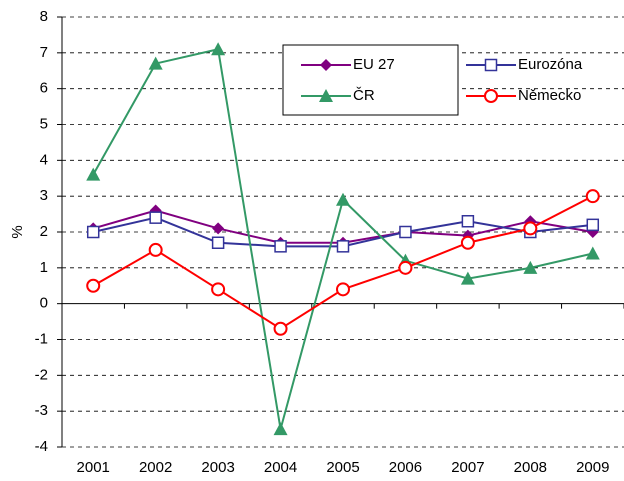  I want to click on x-tick-label: 2002, so click(155, 467).